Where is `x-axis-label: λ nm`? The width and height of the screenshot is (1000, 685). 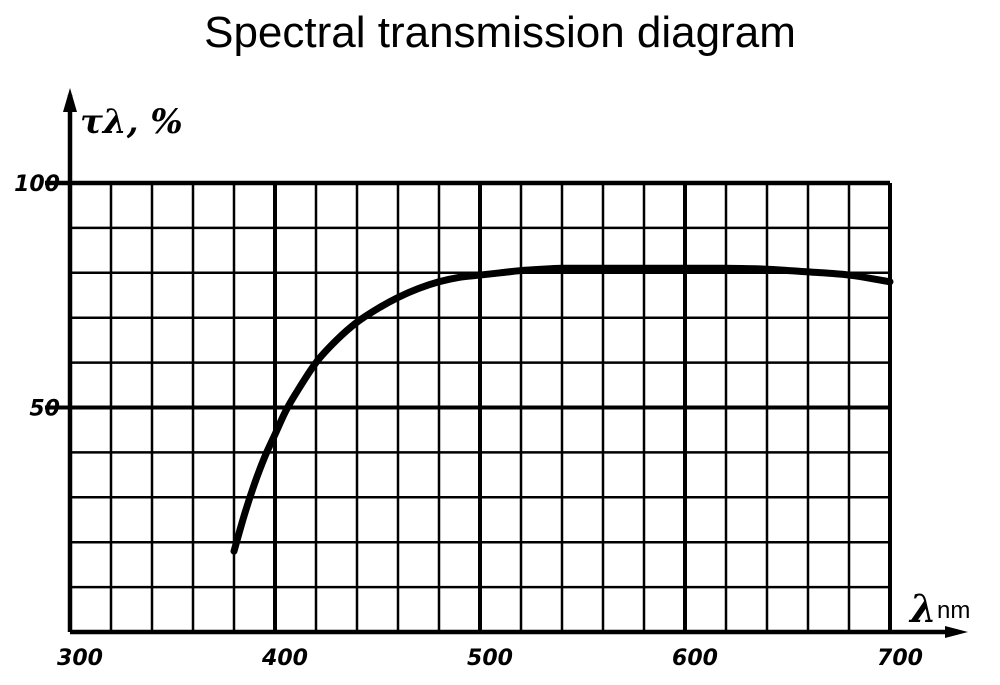 x-axis-label: λ nm is located at coordinates (939, 608).